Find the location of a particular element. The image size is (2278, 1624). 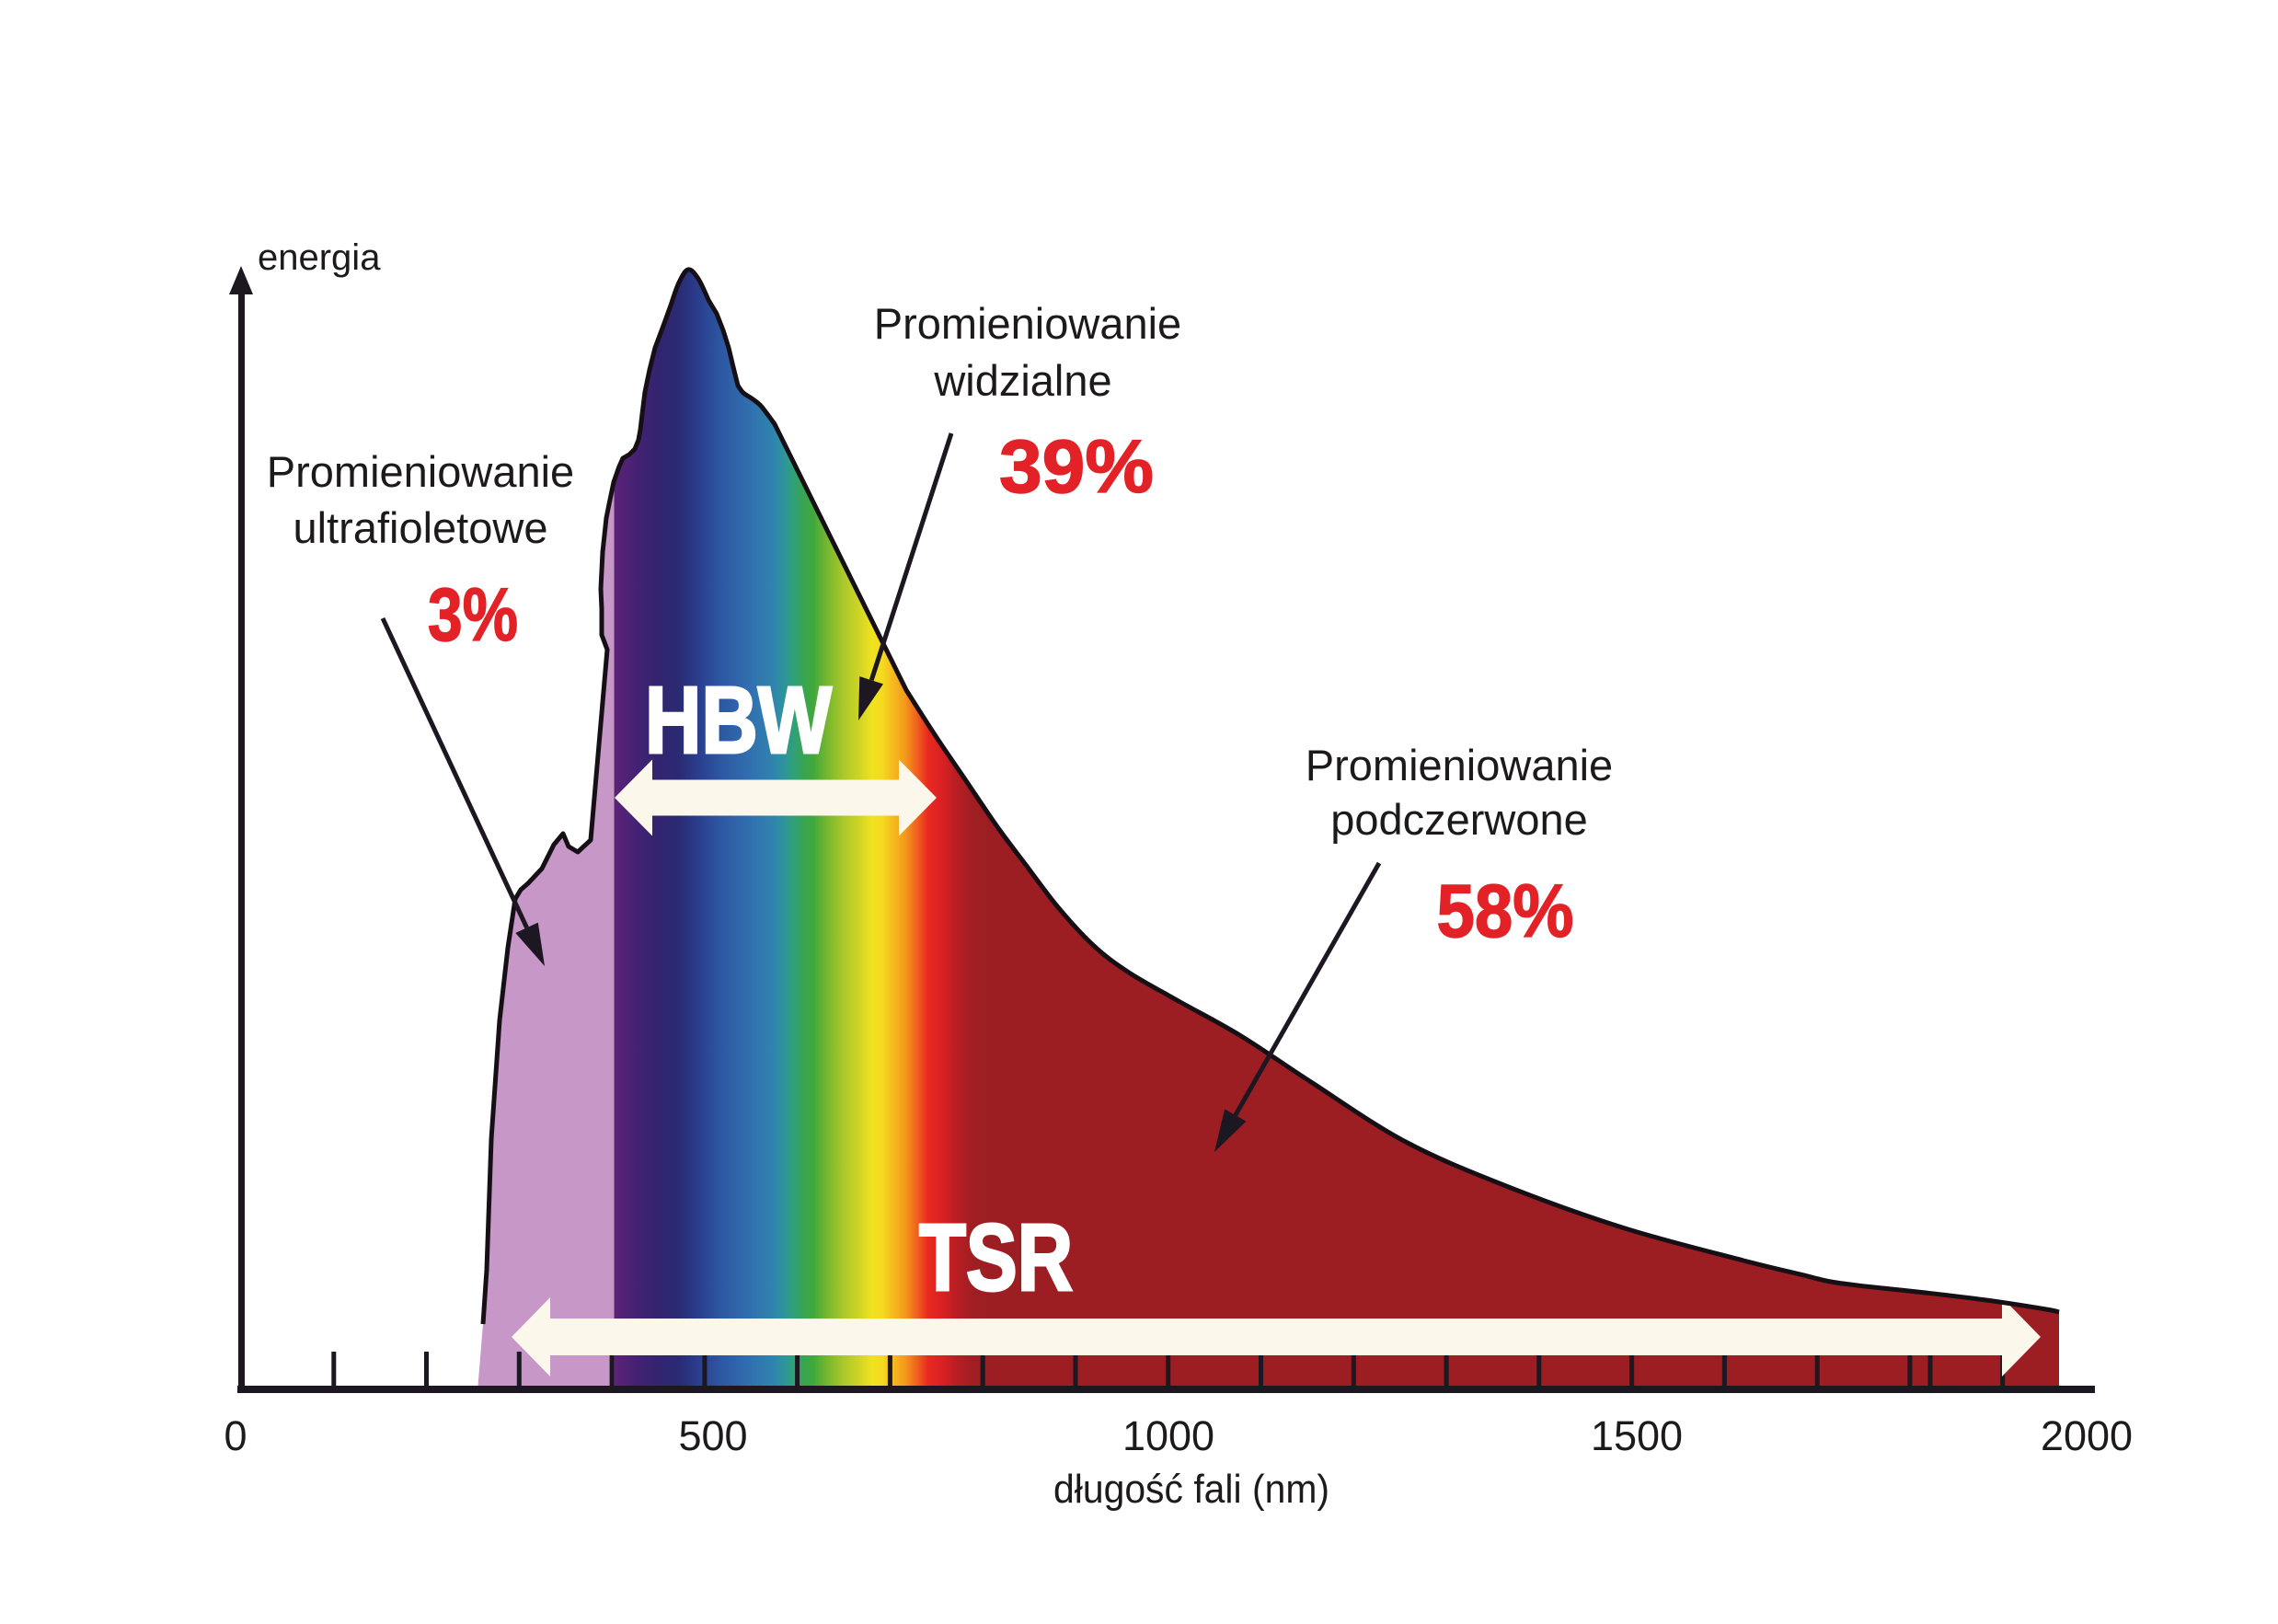

svg-text: podczerwone is located at coordinates (1459, 820).